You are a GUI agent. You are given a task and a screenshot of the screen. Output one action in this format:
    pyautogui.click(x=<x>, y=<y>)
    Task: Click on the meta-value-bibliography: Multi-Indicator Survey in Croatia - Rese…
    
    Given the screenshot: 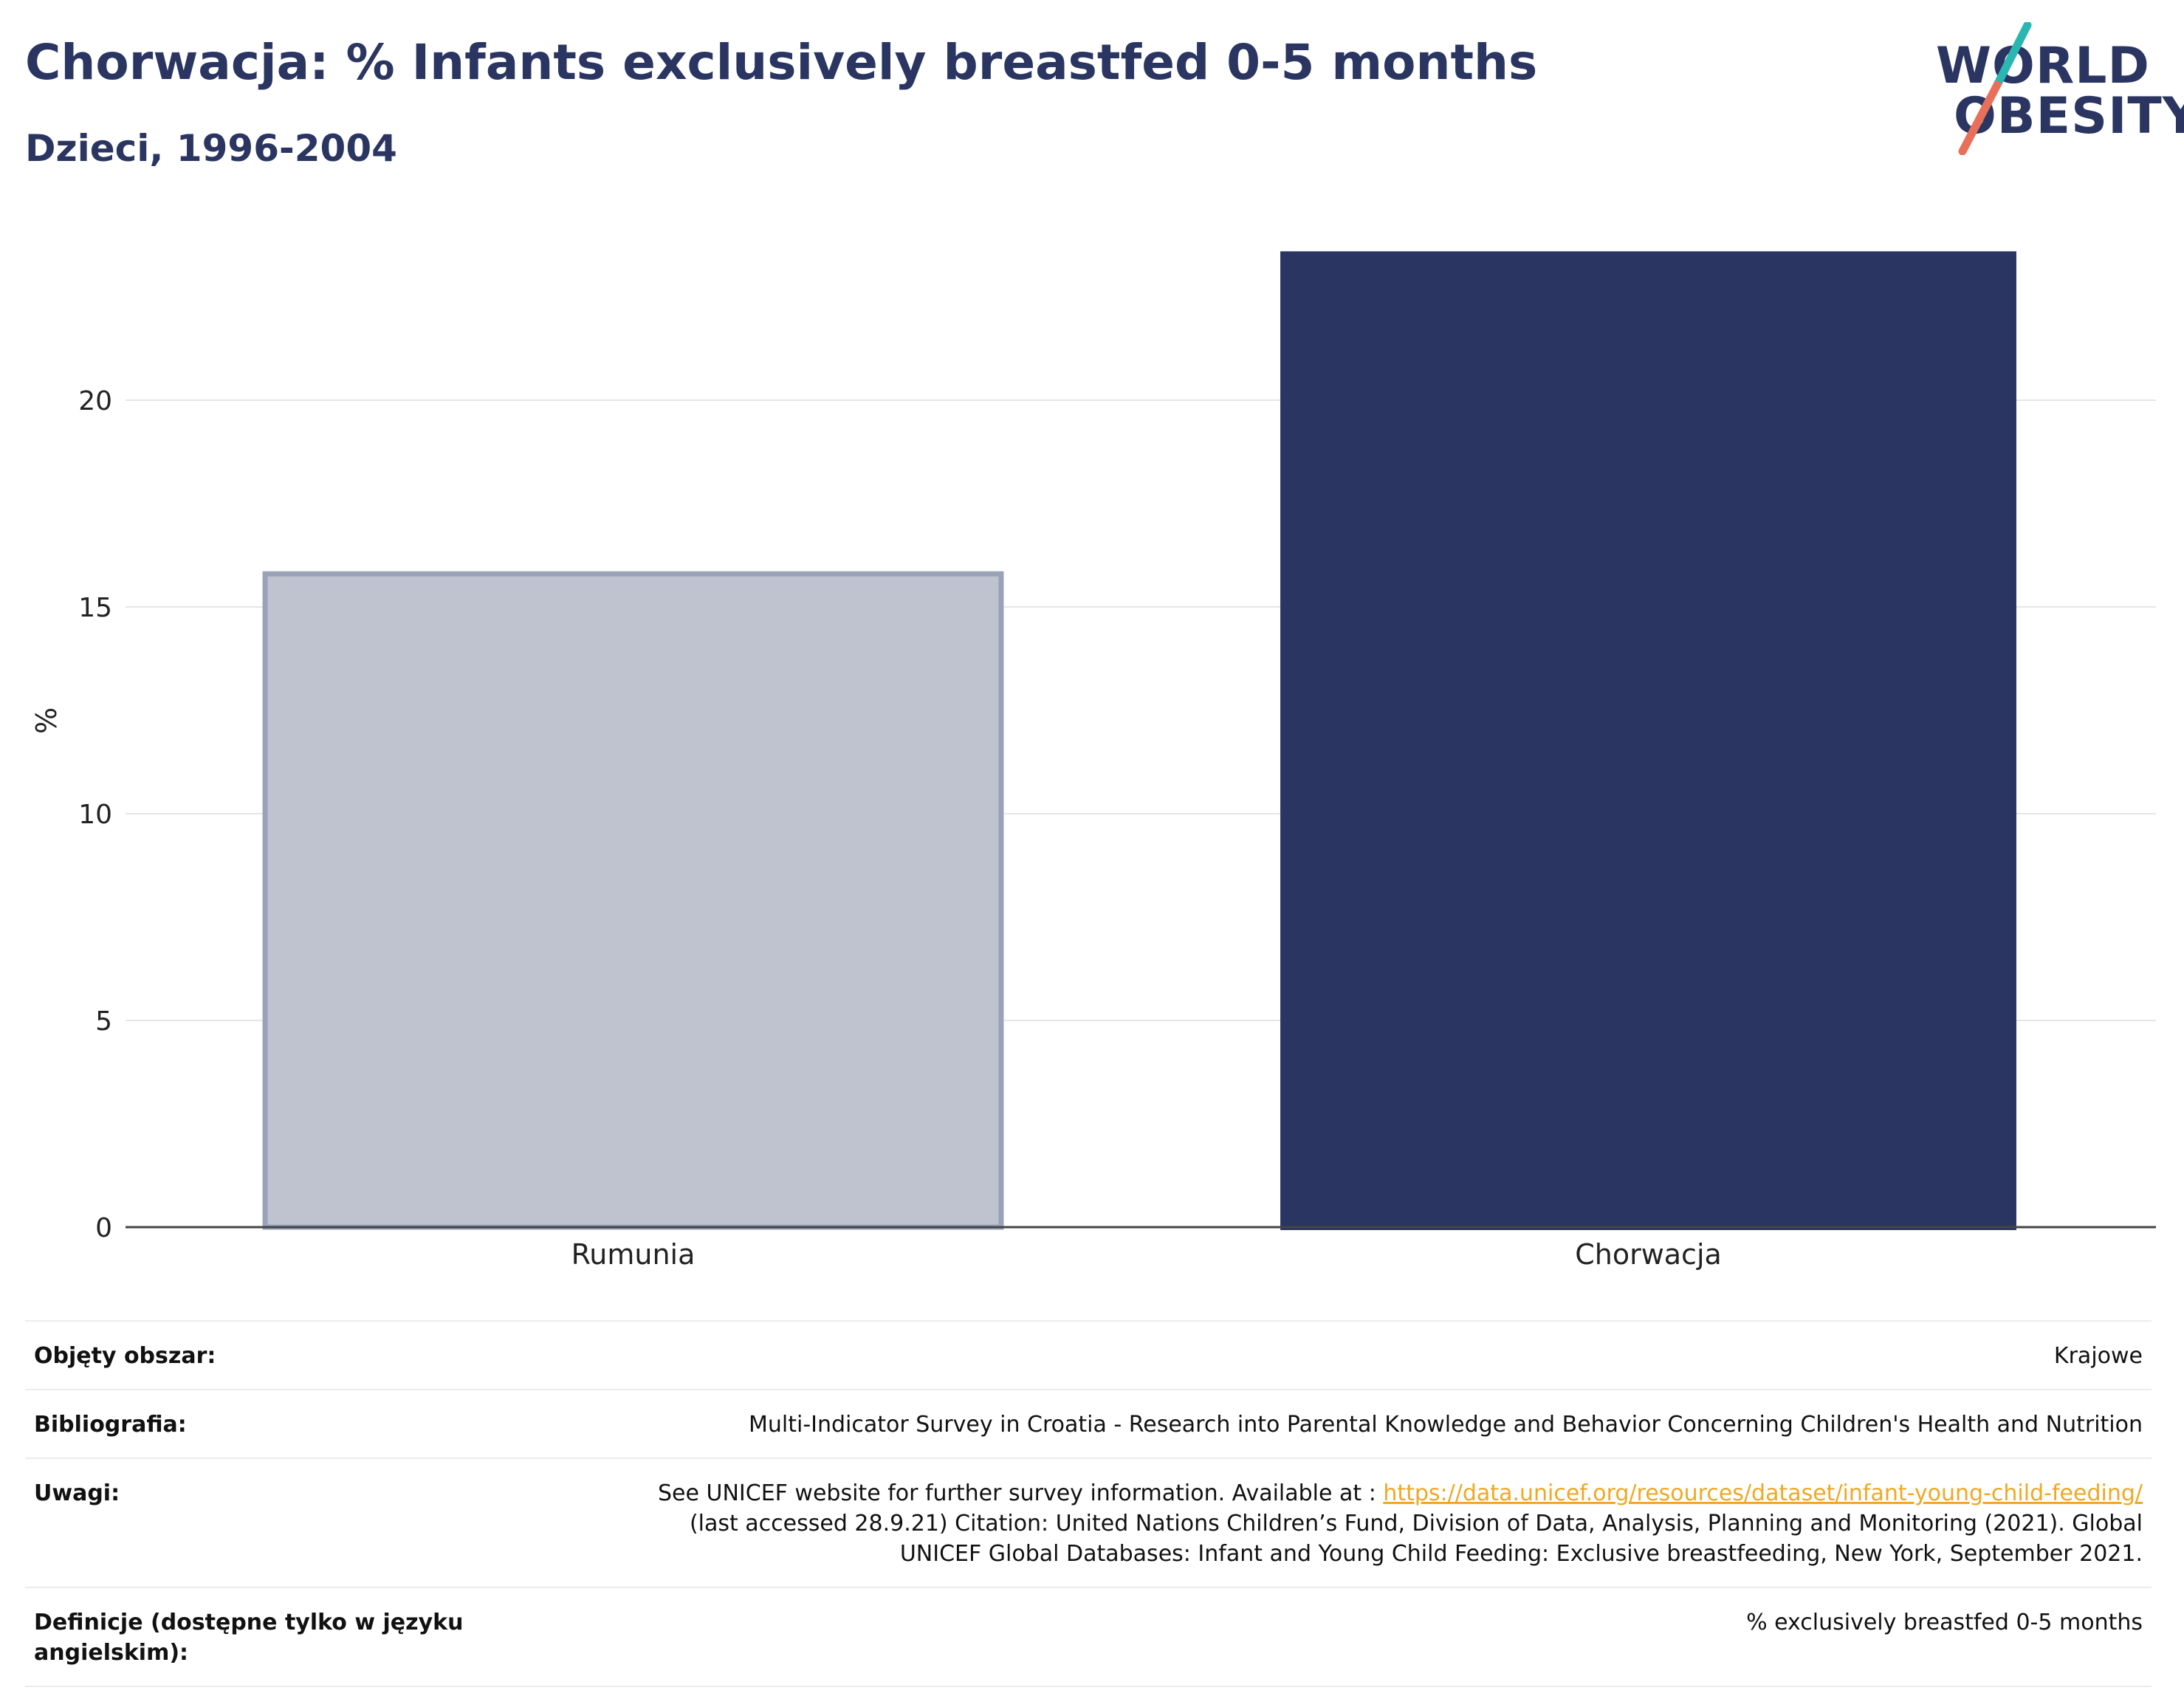 What is the action you would take?
    pyautogui.click(x=1446, y=1425)
    